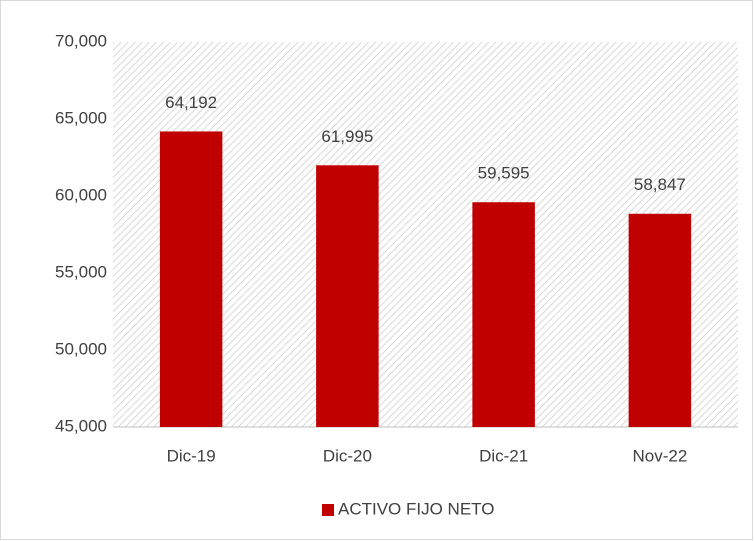 The height and width of the screenshot is (541, 754). I want to click on x-tick-label: Dic-20, so click(347, 455).